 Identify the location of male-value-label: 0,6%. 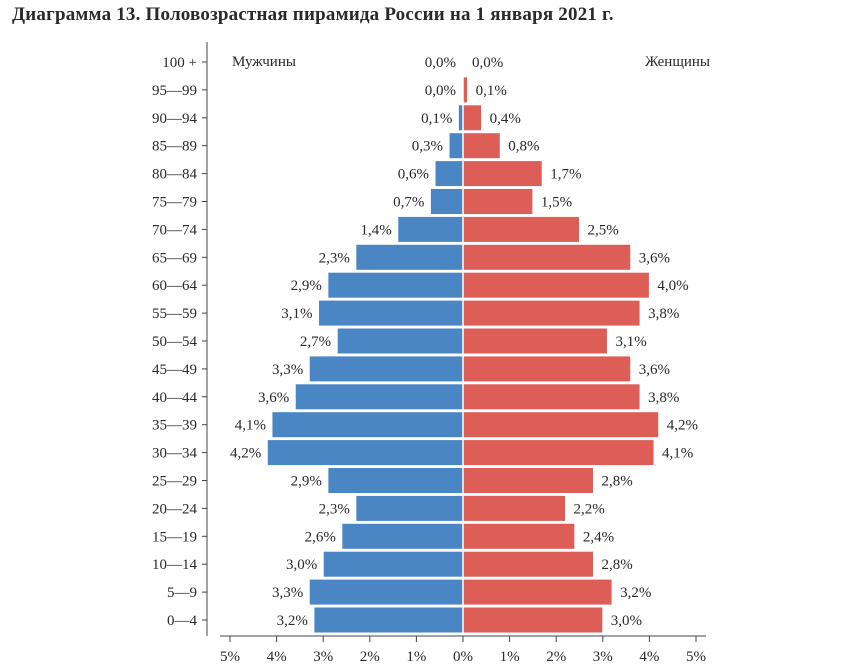
(413, 175).